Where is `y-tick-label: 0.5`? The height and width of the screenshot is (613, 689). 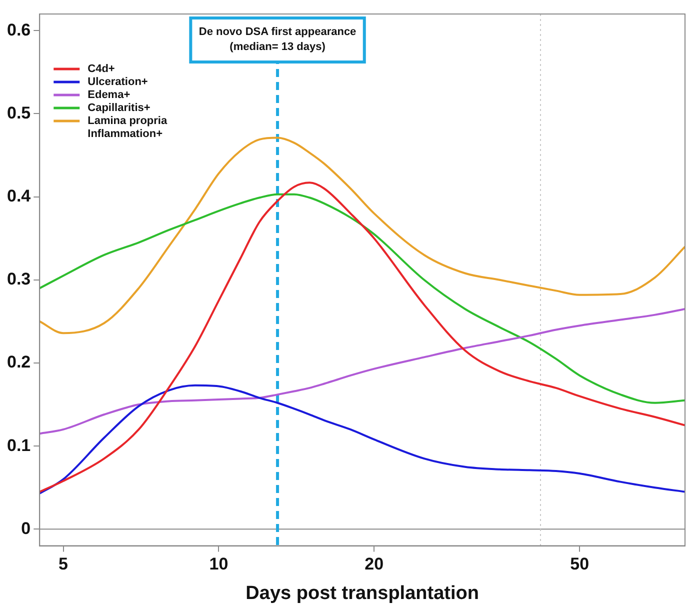
y-tick-label: 0.5 is located at coordinates (18, 112).